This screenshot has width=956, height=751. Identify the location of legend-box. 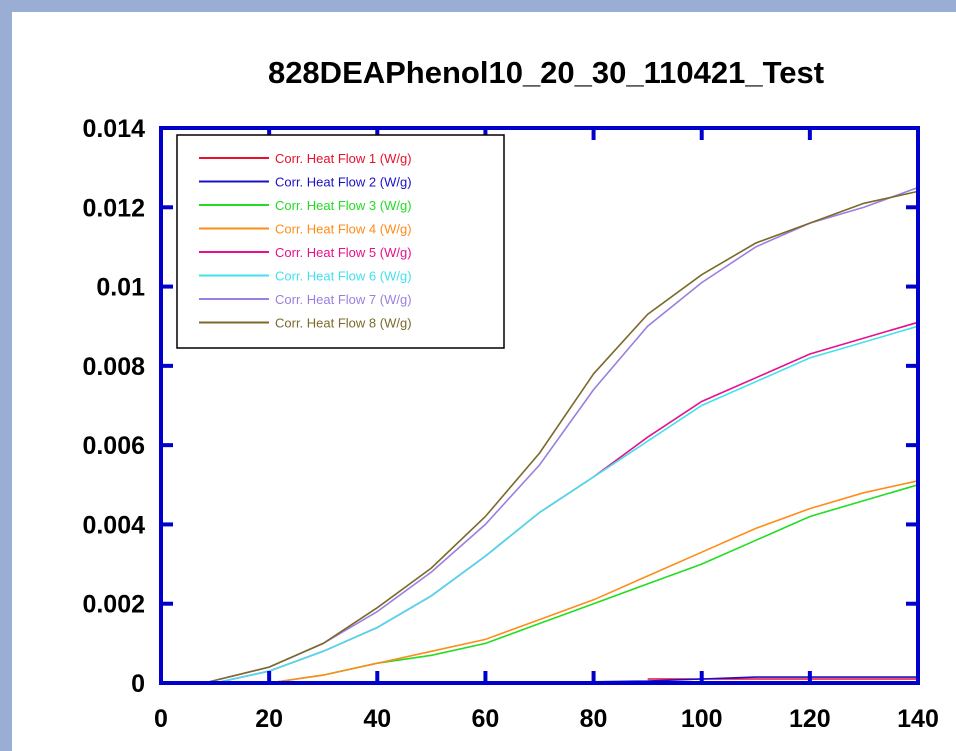
(340, 241).